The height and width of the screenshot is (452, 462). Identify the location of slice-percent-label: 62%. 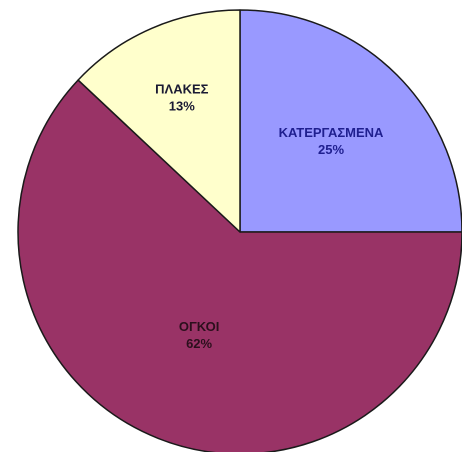
(199, 343).